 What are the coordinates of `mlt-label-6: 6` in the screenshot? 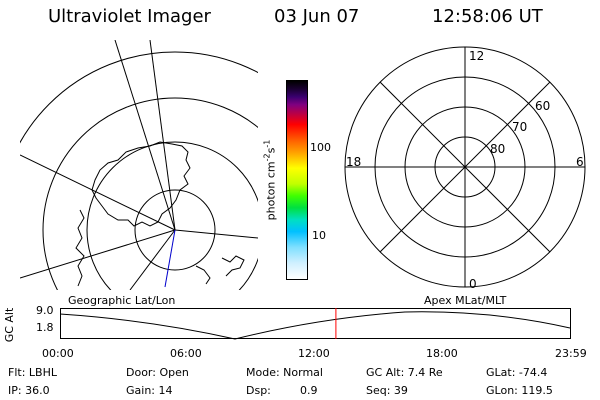 It's located at (580, 162).